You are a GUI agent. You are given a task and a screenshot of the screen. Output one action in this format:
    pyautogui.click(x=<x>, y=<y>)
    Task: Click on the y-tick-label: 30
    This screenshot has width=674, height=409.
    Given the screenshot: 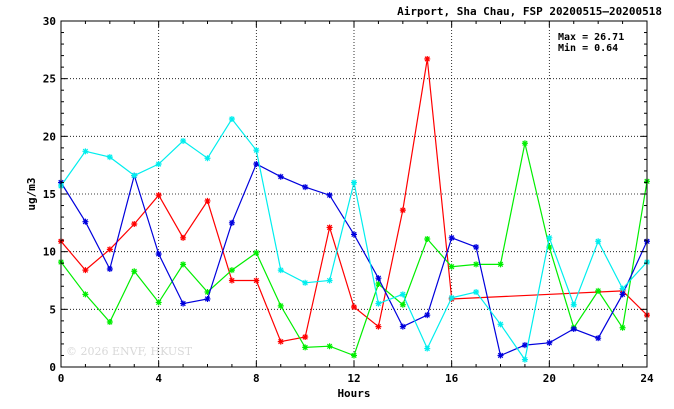 What is the action you would take?
    pyautogui.click(x=49, y=21)
    